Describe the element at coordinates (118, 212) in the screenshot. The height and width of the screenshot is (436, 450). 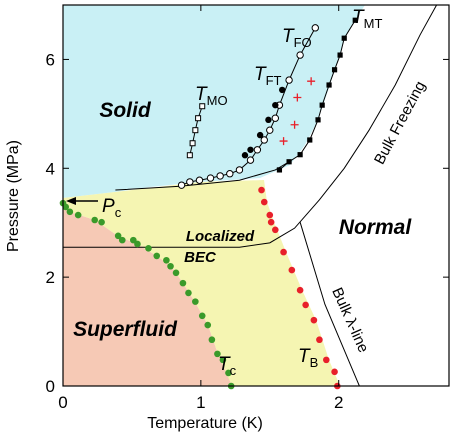
I see `pc-sub: c` at that location.